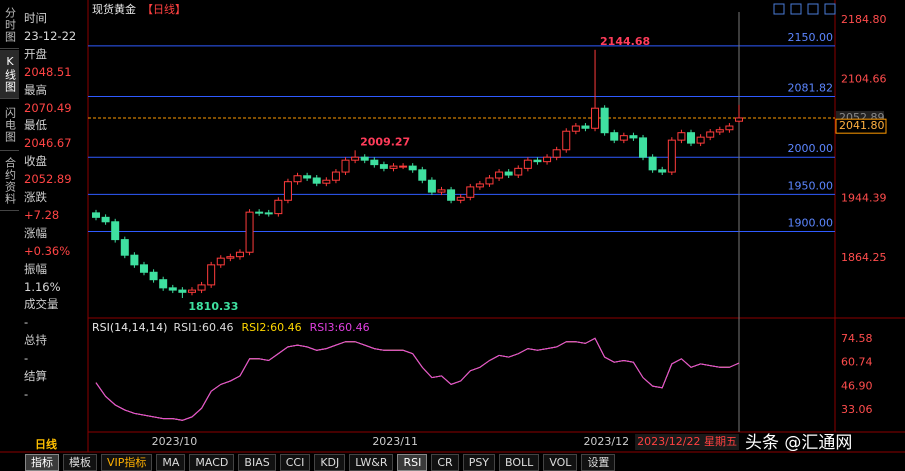 The image size is (905, 471). Describe the element at coordinates (46, 444) in the screenshot. I see `period-tab: 日线` at that location.